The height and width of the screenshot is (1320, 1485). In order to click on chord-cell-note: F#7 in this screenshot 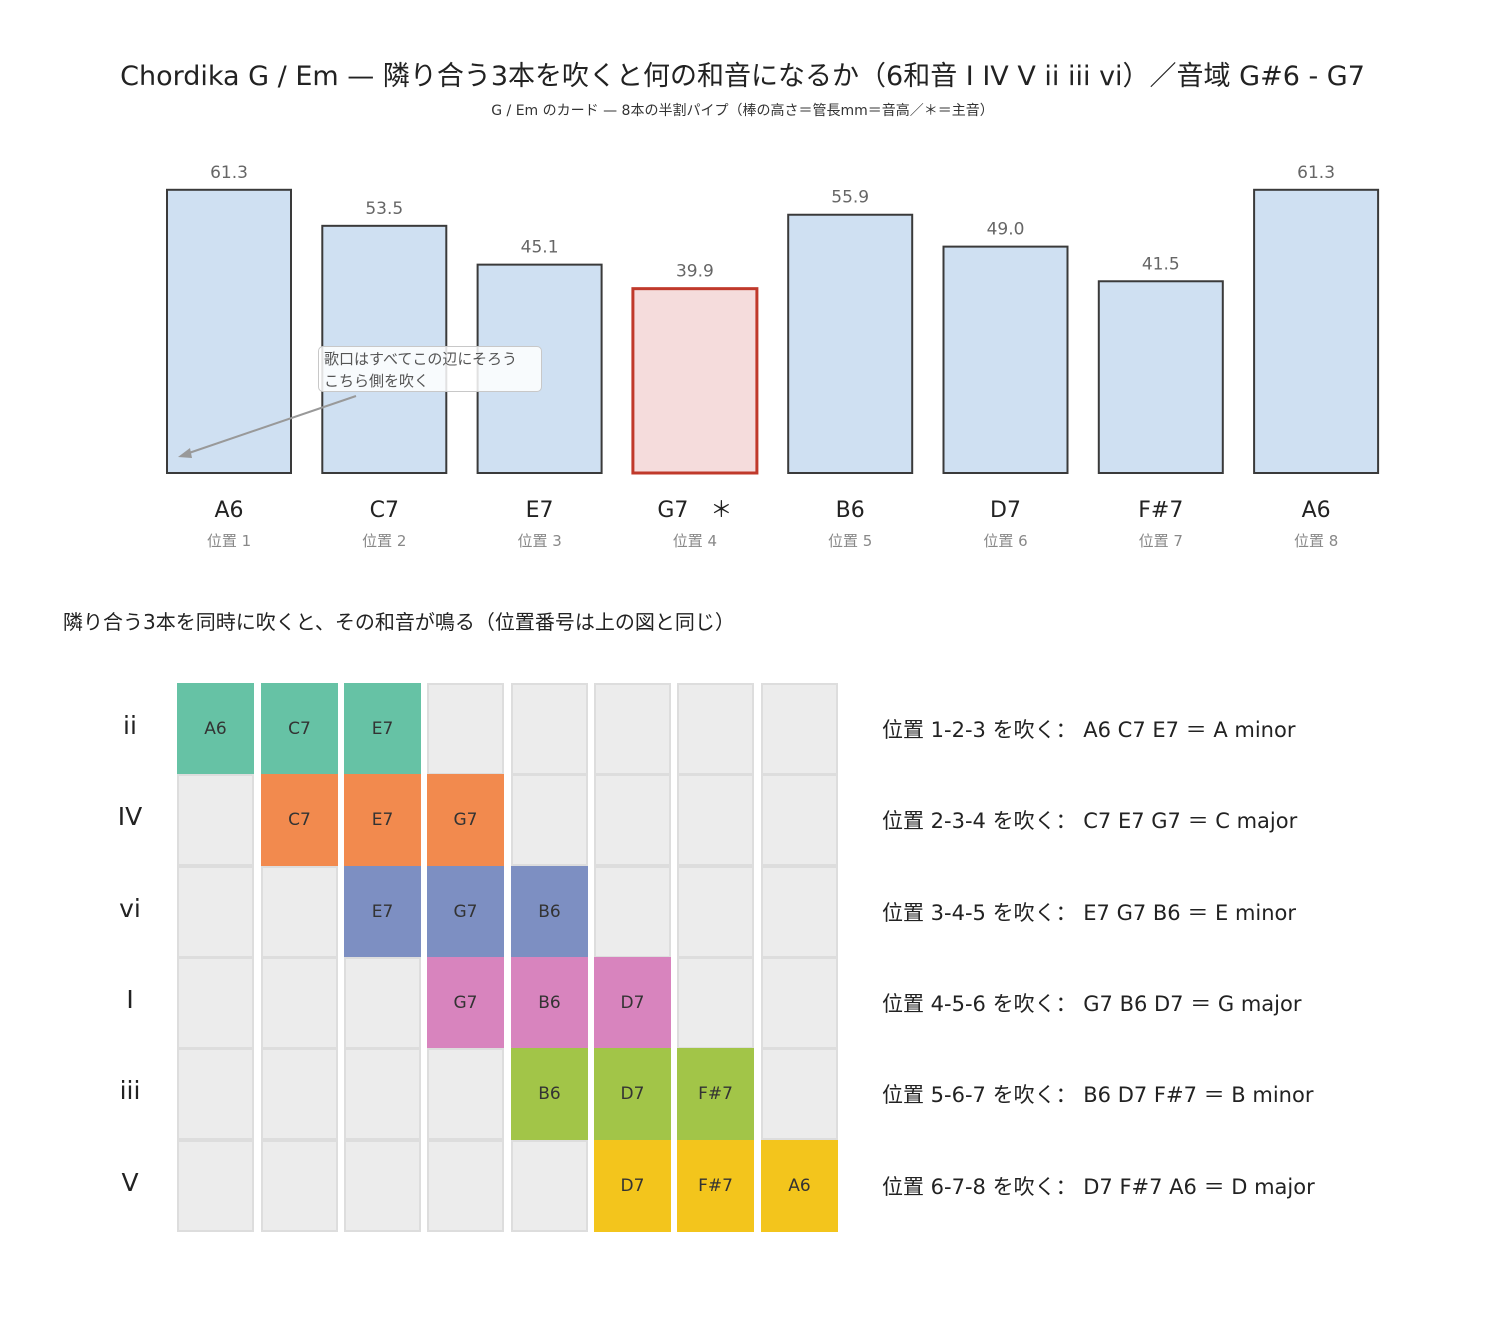, I will do `click(715, 1094)`.